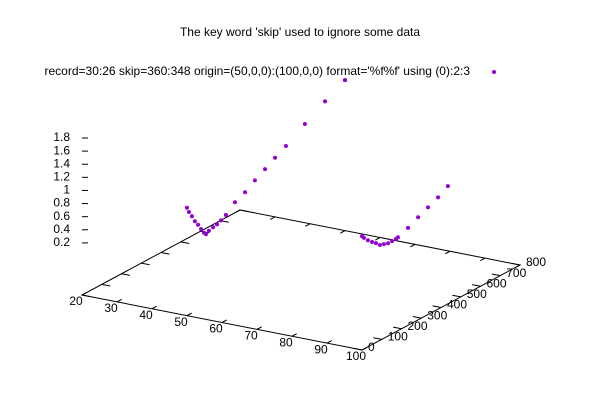  What do you see at coordinates (494, 72) in the screenshot?
I see `legend-marker` at bounding box center [494, 72].